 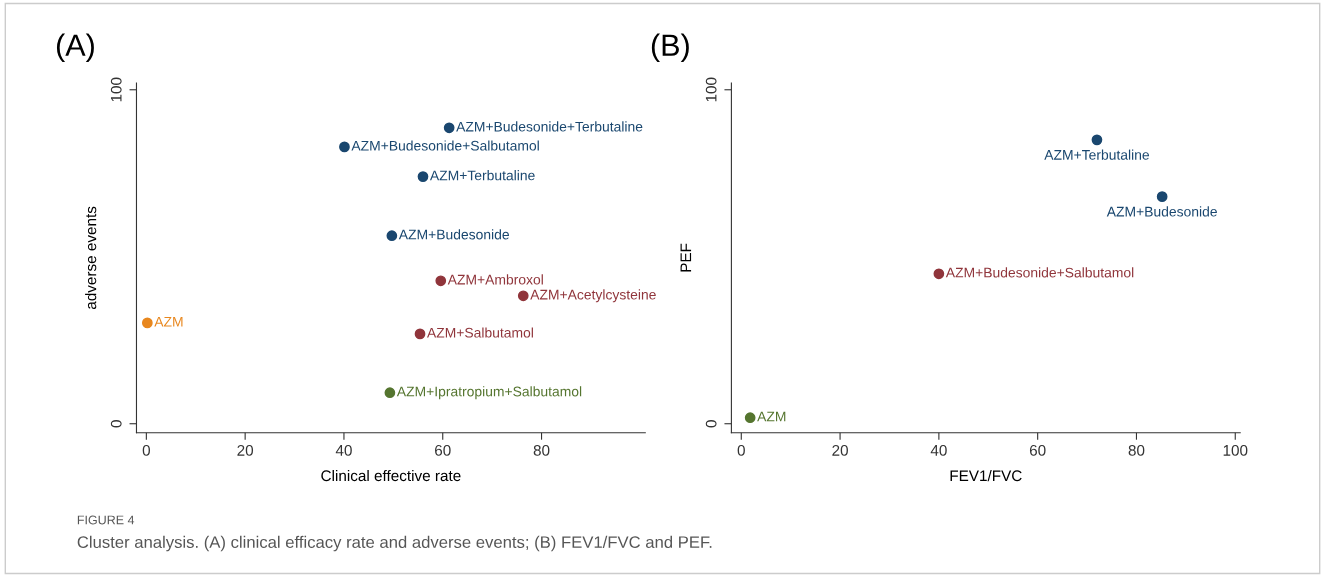 I want to click on chart-title: (A), so click(x=75, y=48).